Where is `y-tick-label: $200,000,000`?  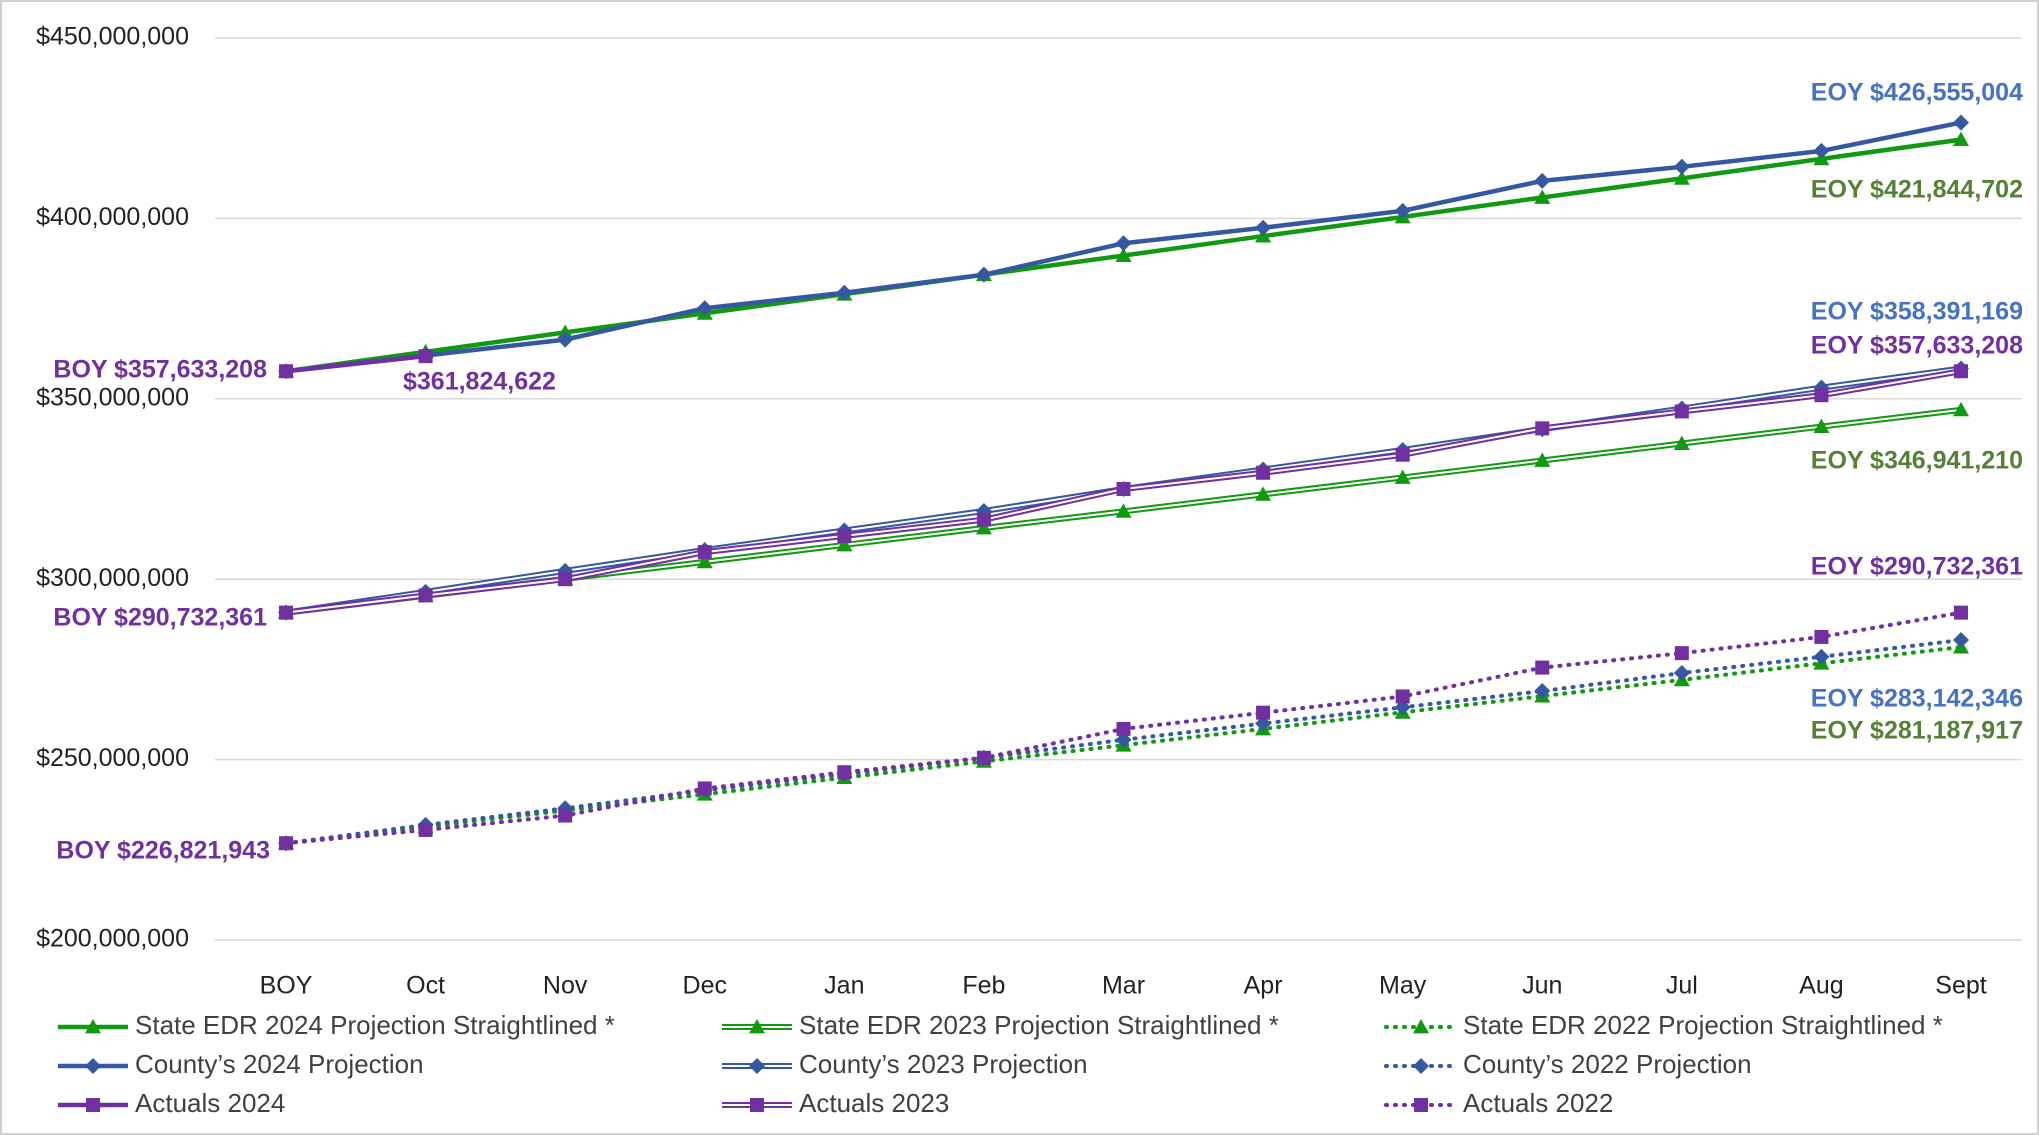
y-tick-label: $200,000,000 is located at coordinates (112, 939).